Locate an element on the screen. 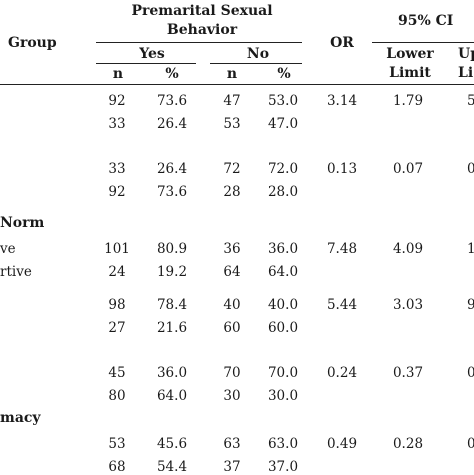 The width and height of the screenshot is (474, 475). no-pct-cell: 53.0 is located at coordinates (283, 101).